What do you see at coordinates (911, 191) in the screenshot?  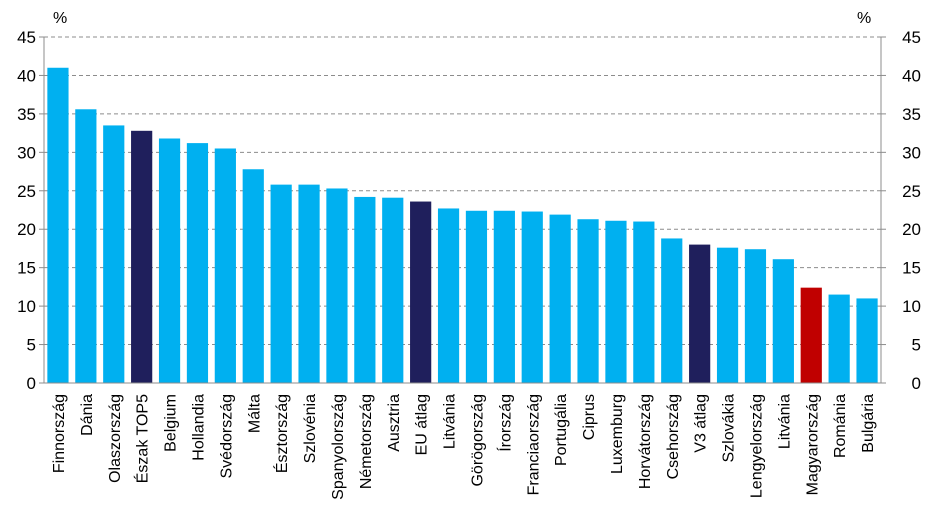 I see `right-tick-label: 25` at bounding box center [911, 191].